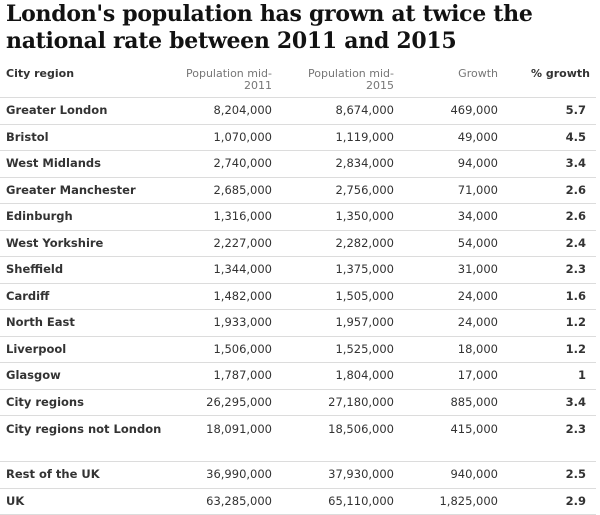 Image resolution: width=600 pixels, height=515 pixels. Describe the element at coordinates (452, 501) in the screenshot. I see `growth-cell: 1,825,000` at that location.